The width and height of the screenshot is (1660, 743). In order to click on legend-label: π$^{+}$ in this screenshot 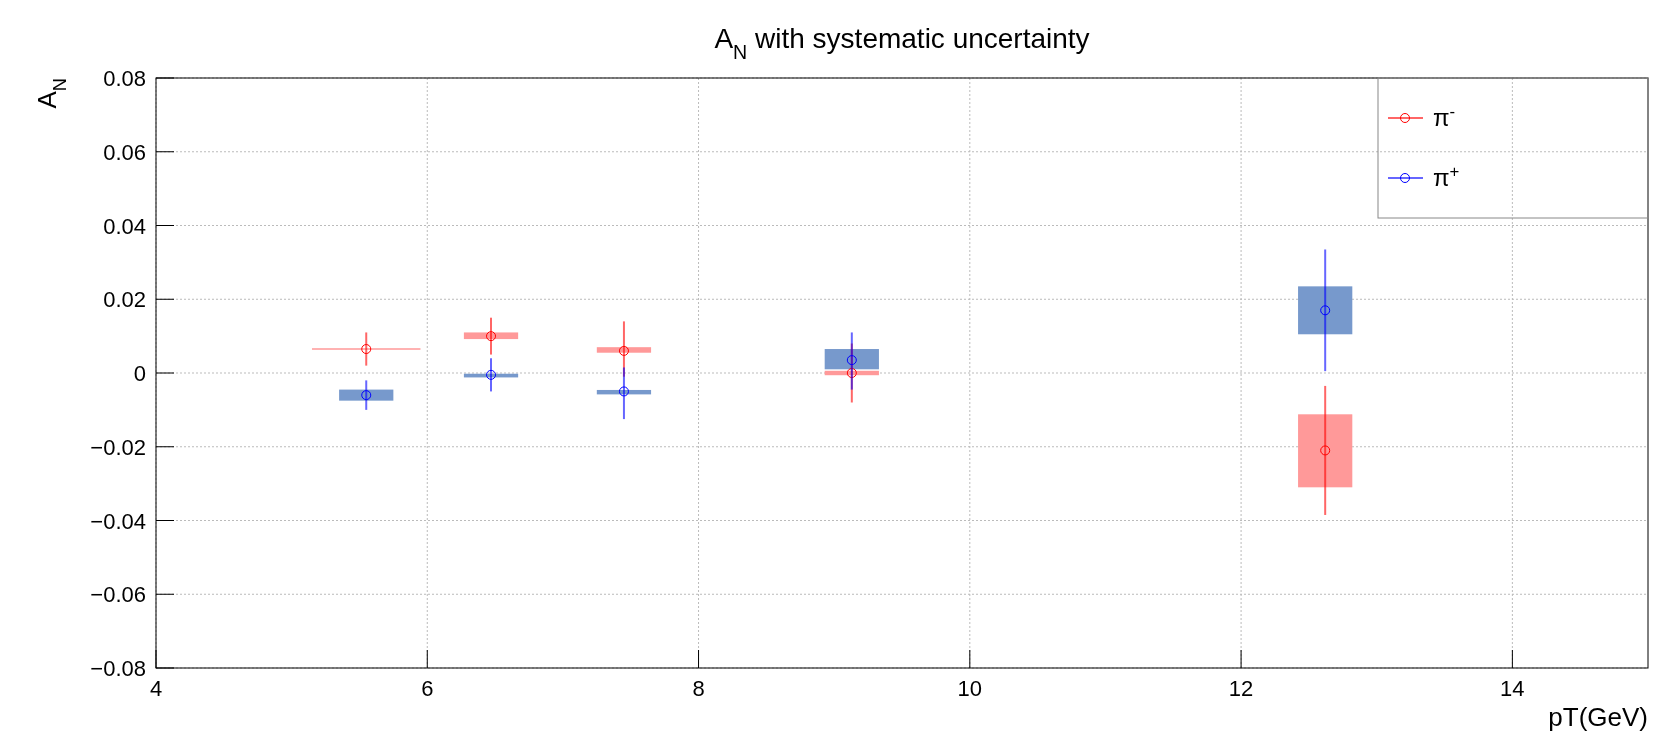, I will do `click(1446, 176)`.